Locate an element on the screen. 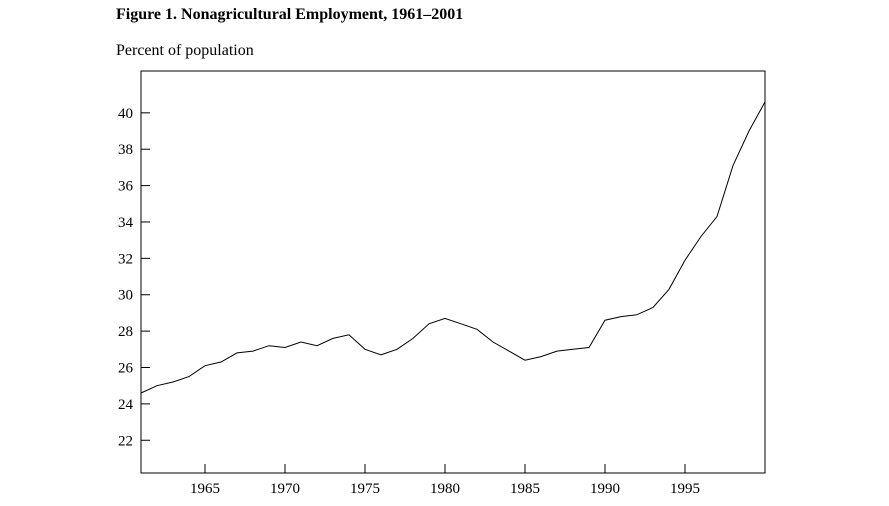 This screenshot has width=889, height=506. x-tick-label: 1985 is located at coordinates (525, 489).